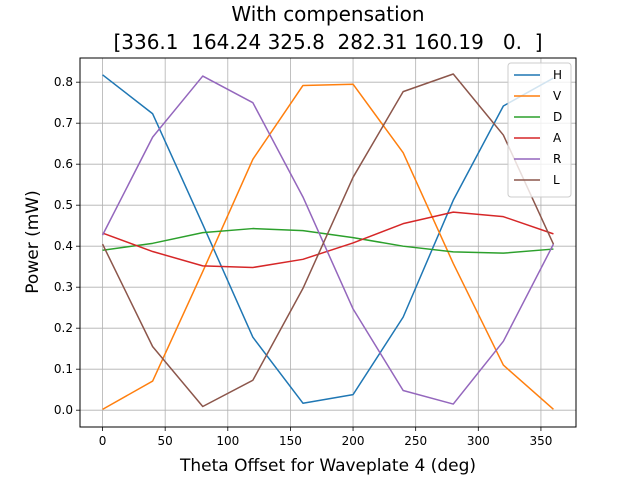 The width and height of the screenshot is (640, 480). What do you see at coordinates (63, 123) in the screenshot?
I see `y-tick-label: 0.7` at bounding box center [63, 123].